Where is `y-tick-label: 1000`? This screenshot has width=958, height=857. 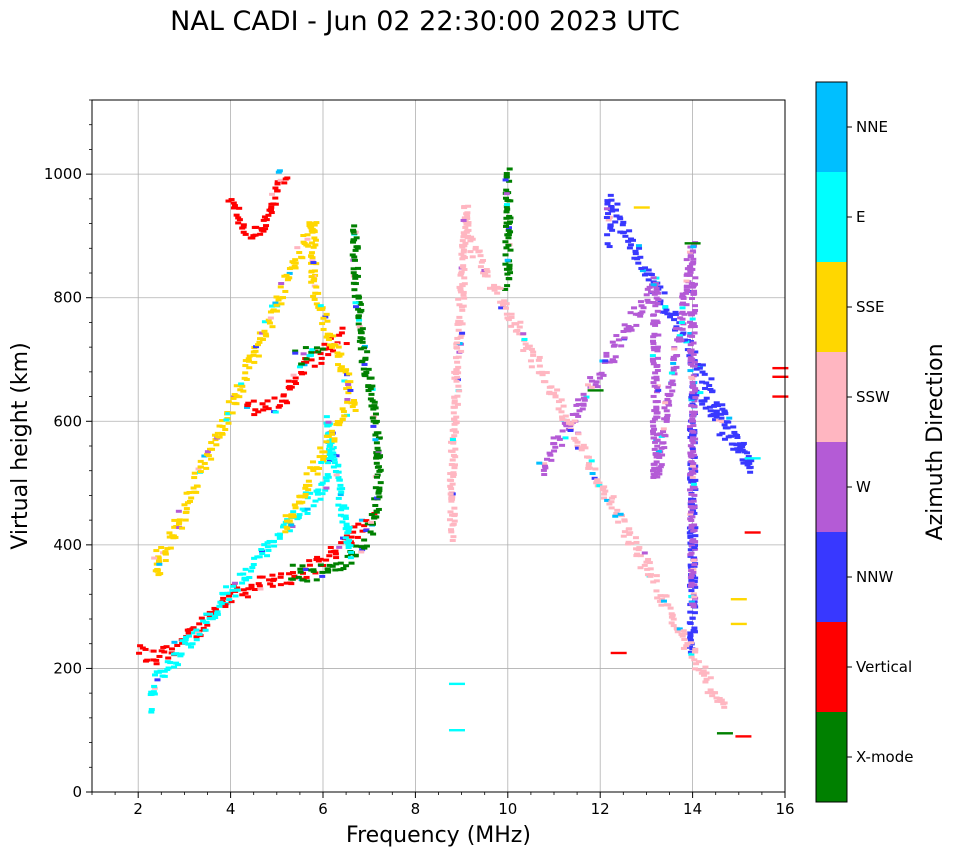
y-tick-label: 1000 is located at coordinates (63, 174).